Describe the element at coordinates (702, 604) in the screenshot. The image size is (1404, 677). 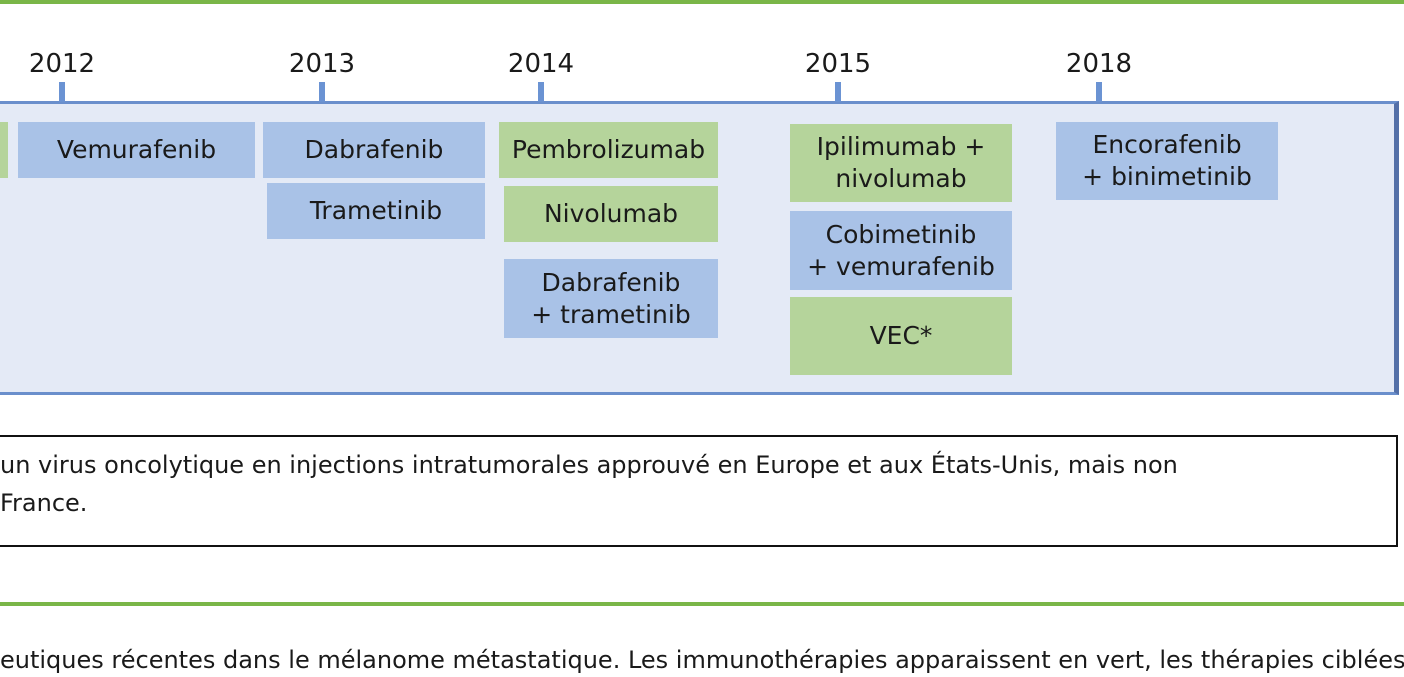
I see `rule-bottom` at that location.